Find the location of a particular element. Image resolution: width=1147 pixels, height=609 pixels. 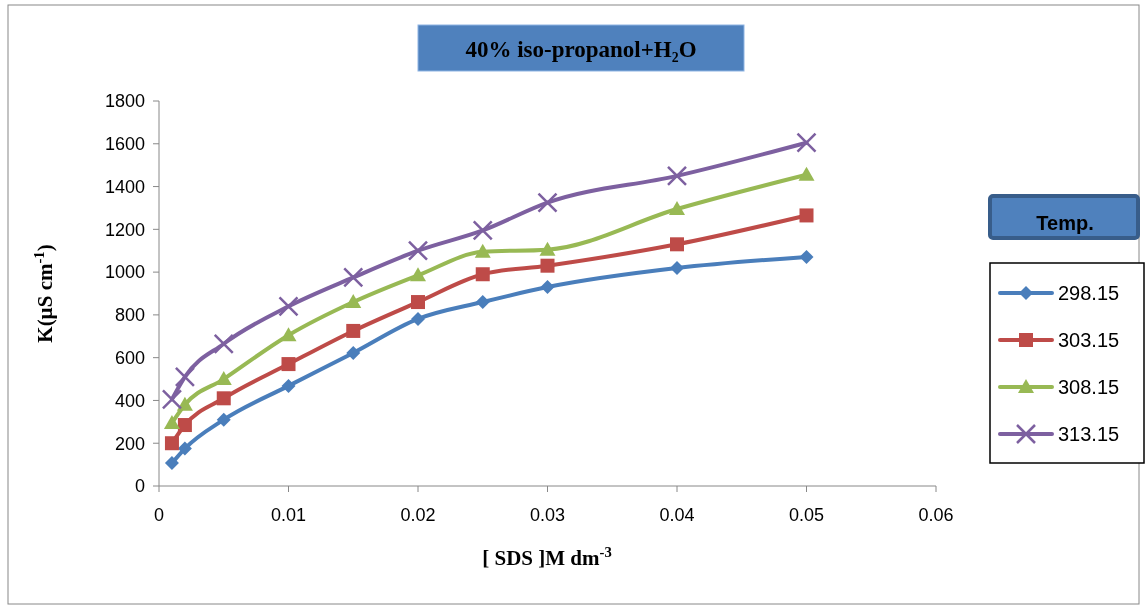

y-tick-label: 1000 is located at coordinates (124, 272).